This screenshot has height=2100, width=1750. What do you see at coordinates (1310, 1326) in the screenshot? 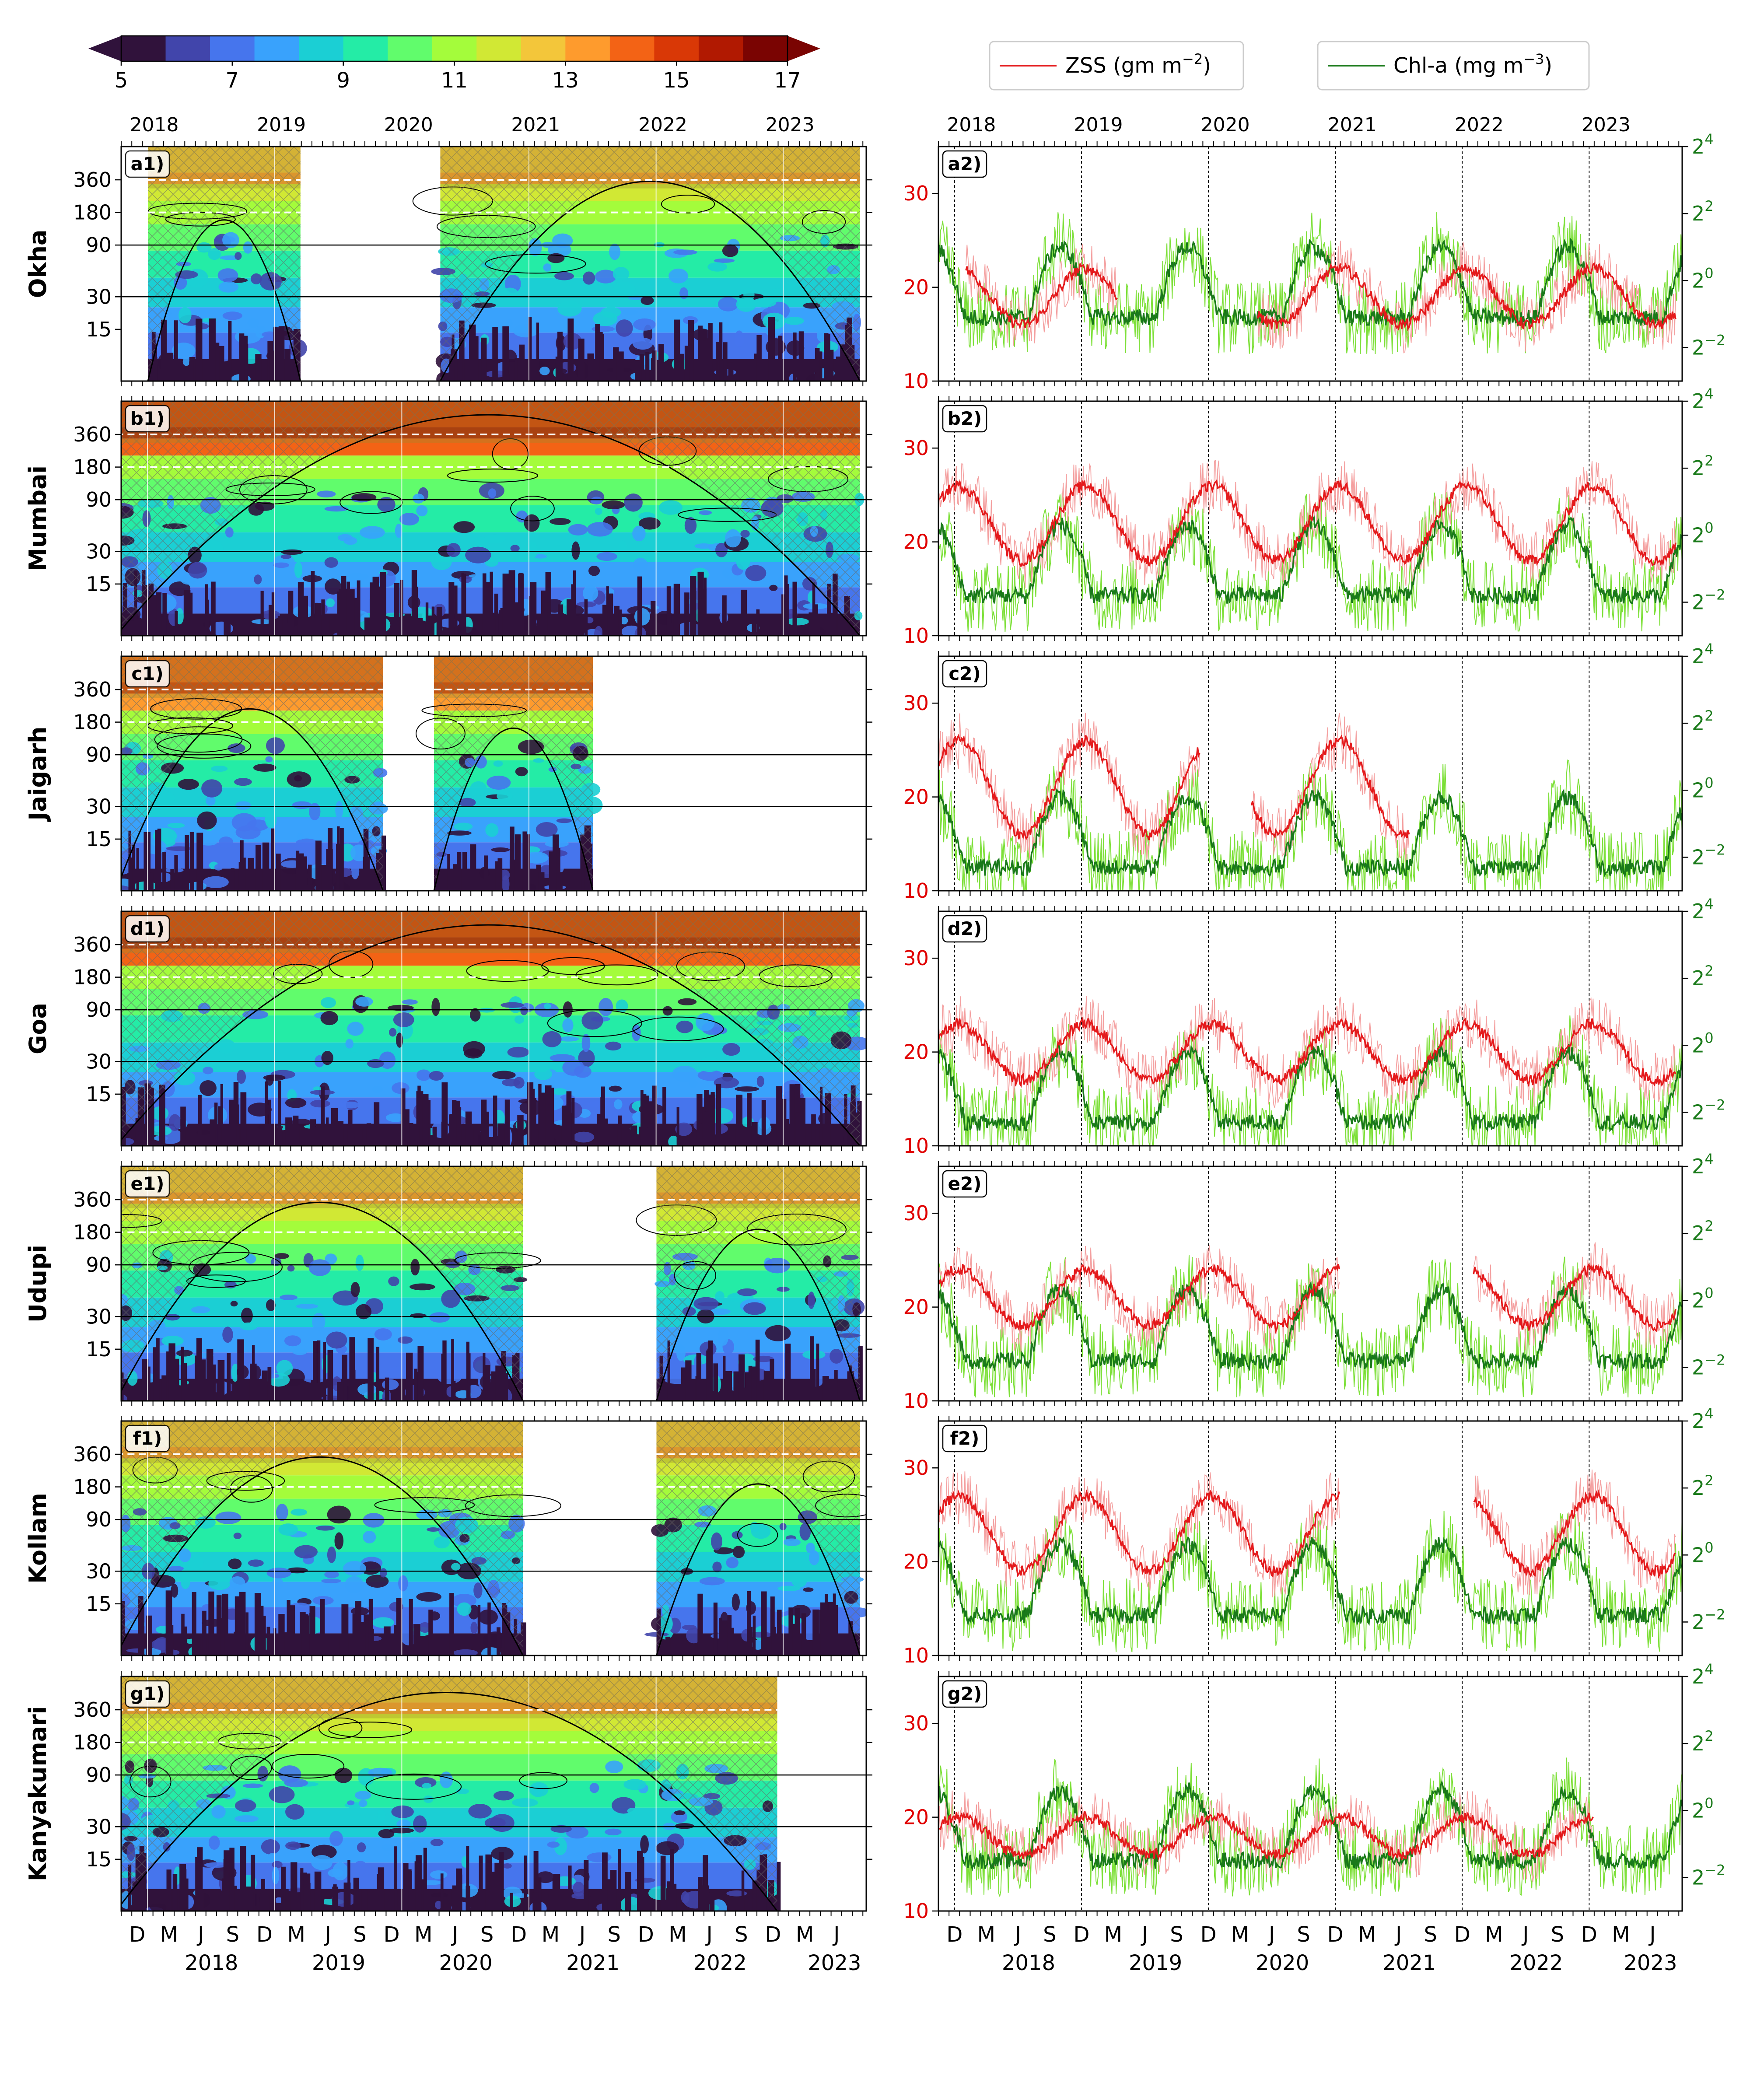
I see `chl-raw-line` at bounding box center [1310, 1326].